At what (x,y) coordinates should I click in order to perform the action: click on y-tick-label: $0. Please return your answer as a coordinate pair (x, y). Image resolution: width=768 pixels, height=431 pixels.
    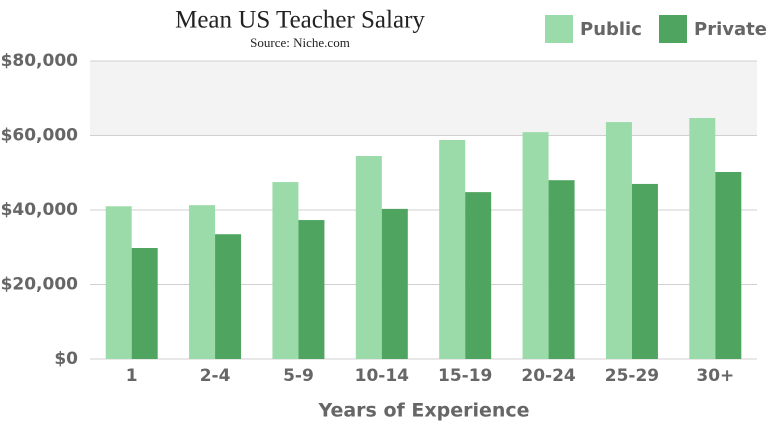
    Looking at the image, I should click on (66, 359).